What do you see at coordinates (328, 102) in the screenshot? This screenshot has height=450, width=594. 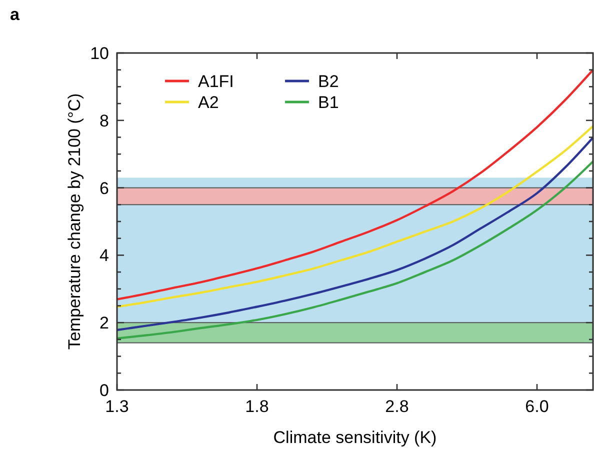 I see `legend-label: B1` at bounding box center [328, 102].